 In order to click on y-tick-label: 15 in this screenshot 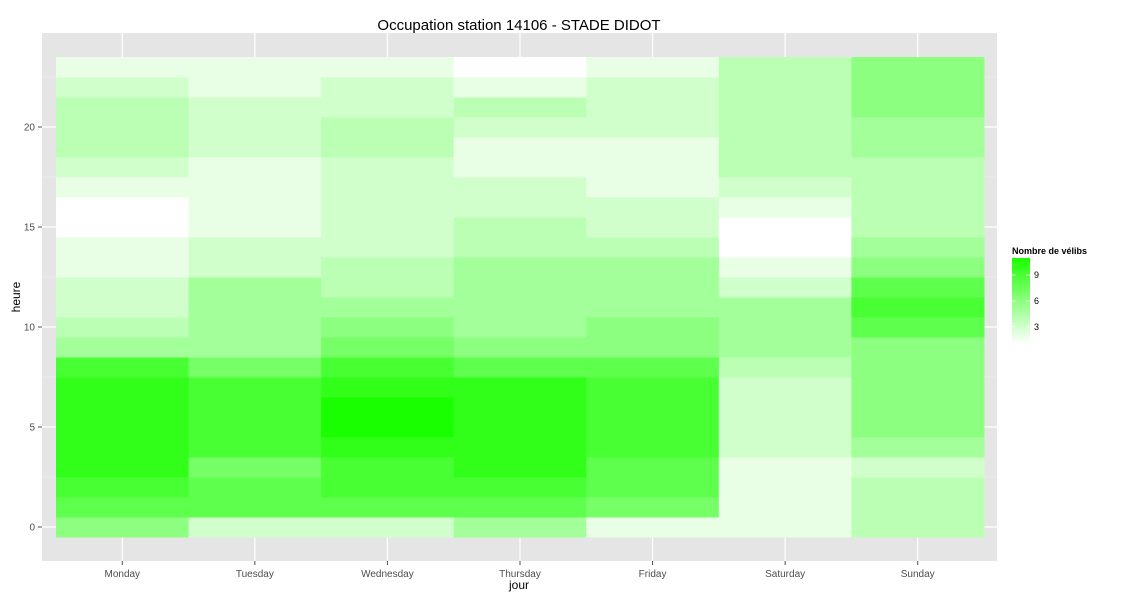, I will do `click(30, 228)`.